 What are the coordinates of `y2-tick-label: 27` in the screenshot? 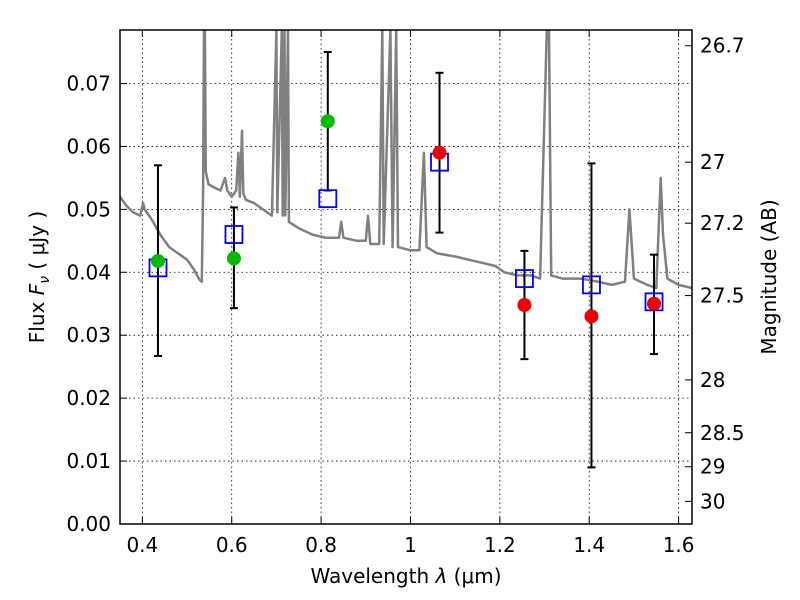 It's located at (712, 162).